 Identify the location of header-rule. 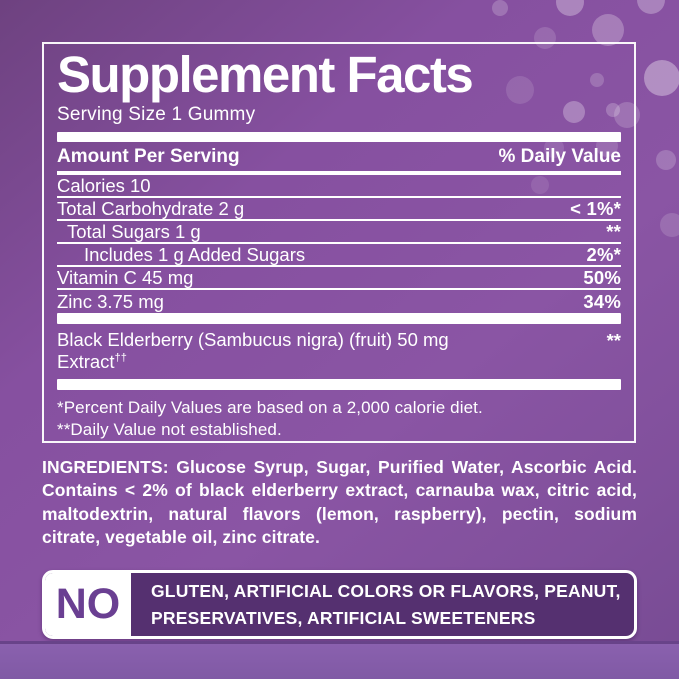
(339, 173).